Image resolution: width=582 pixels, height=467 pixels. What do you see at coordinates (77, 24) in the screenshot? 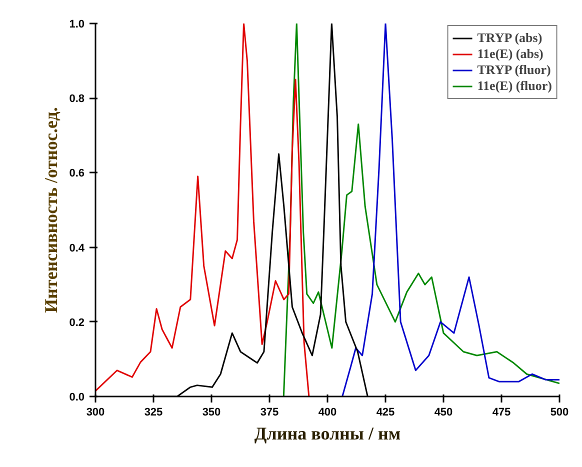
I see `y-tick-label: 1.0` at bounding box center [77, 24].